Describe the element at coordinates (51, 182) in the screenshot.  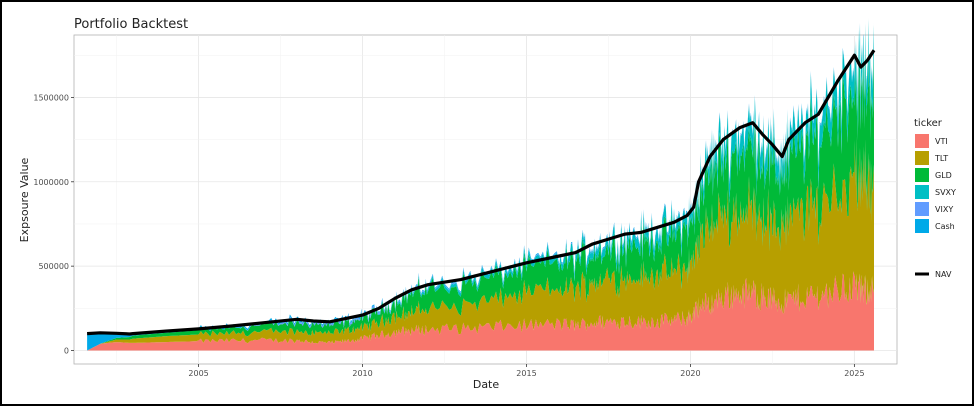
I see `y-tick-label: 1000000` at that location.